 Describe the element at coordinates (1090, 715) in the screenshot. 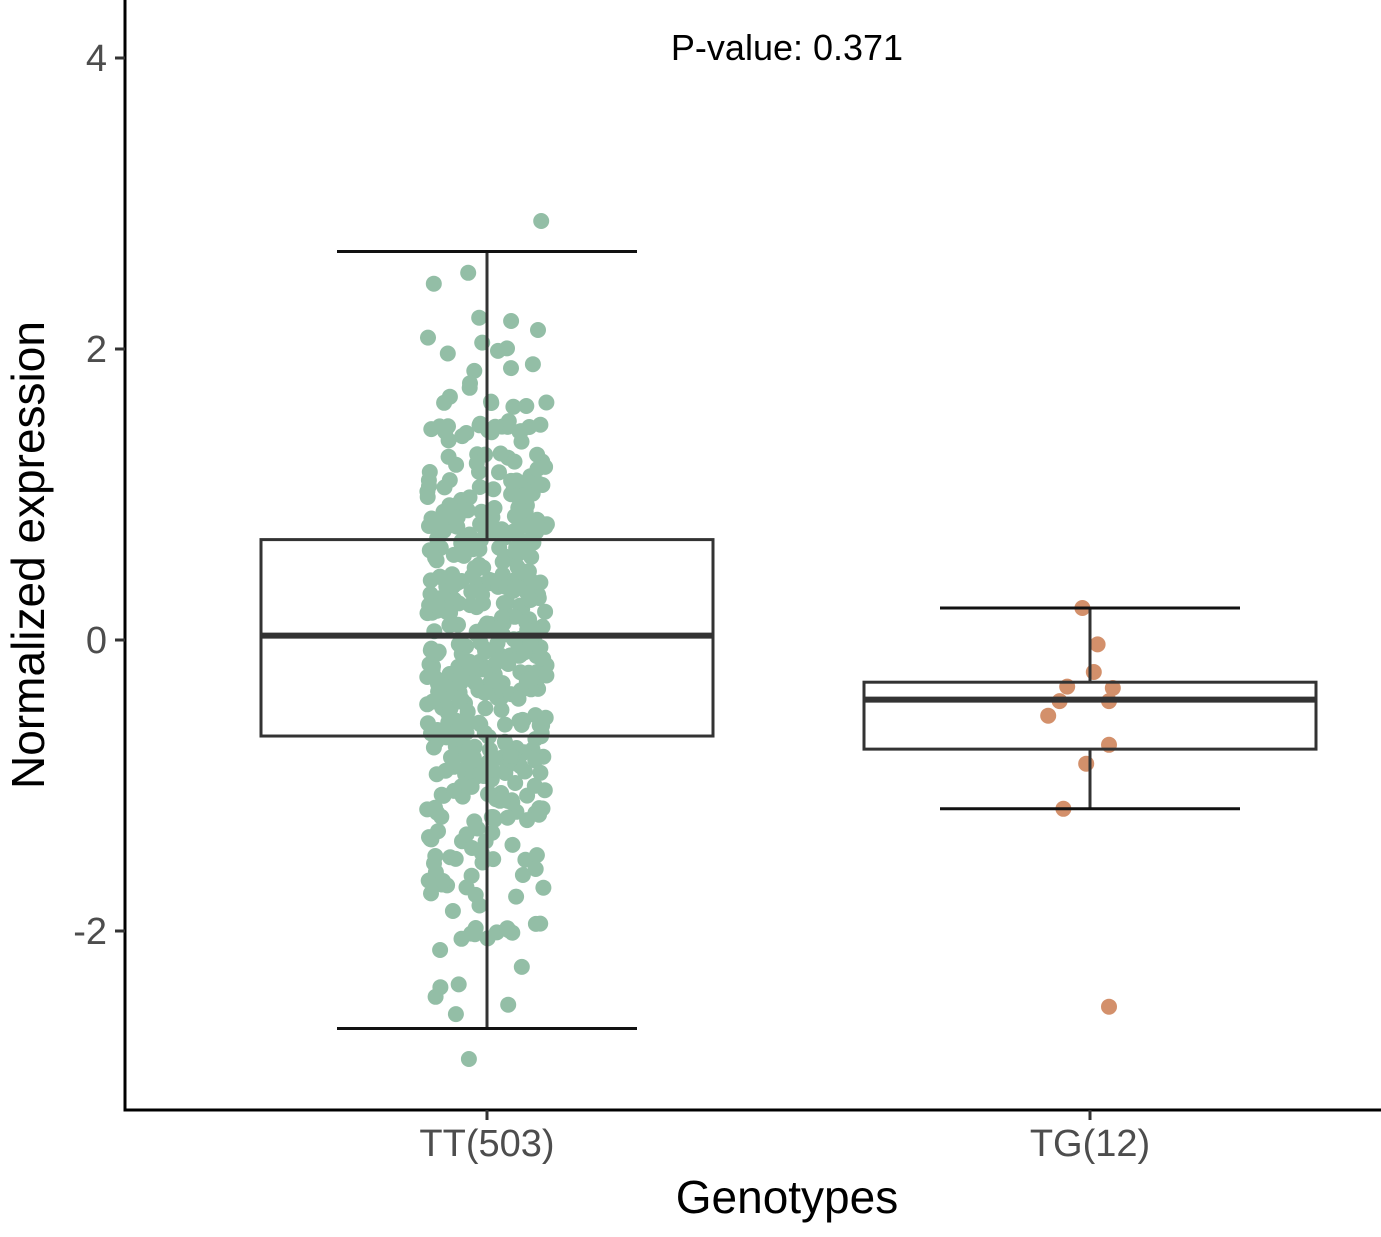

I see `tg-box` at that location.